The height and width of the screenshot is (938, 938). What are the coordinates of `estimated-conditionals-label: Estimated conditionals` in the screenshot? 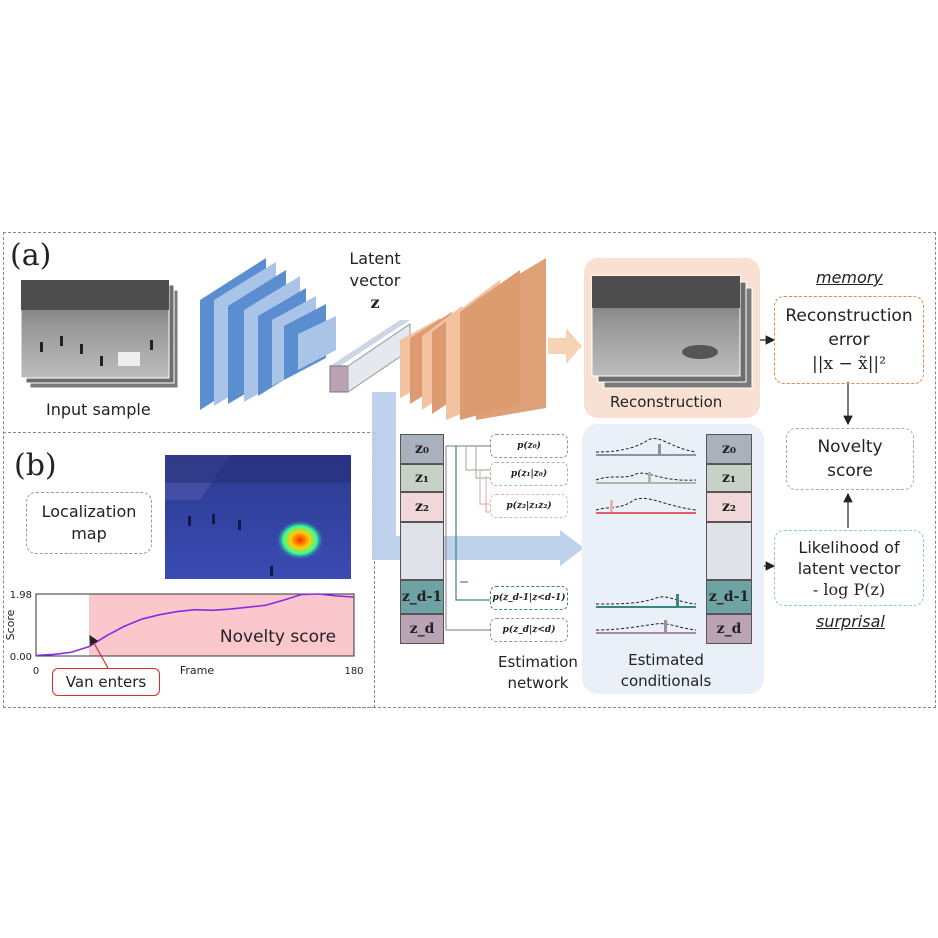 It's located at (666, 671).